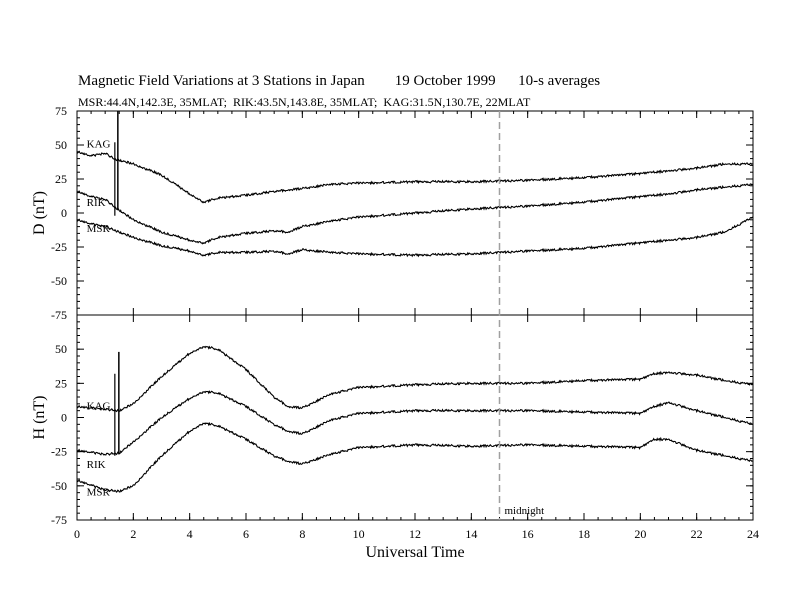 The image size is (792, 612). I want to click on x-tick-label: 8, so click(302, 534).